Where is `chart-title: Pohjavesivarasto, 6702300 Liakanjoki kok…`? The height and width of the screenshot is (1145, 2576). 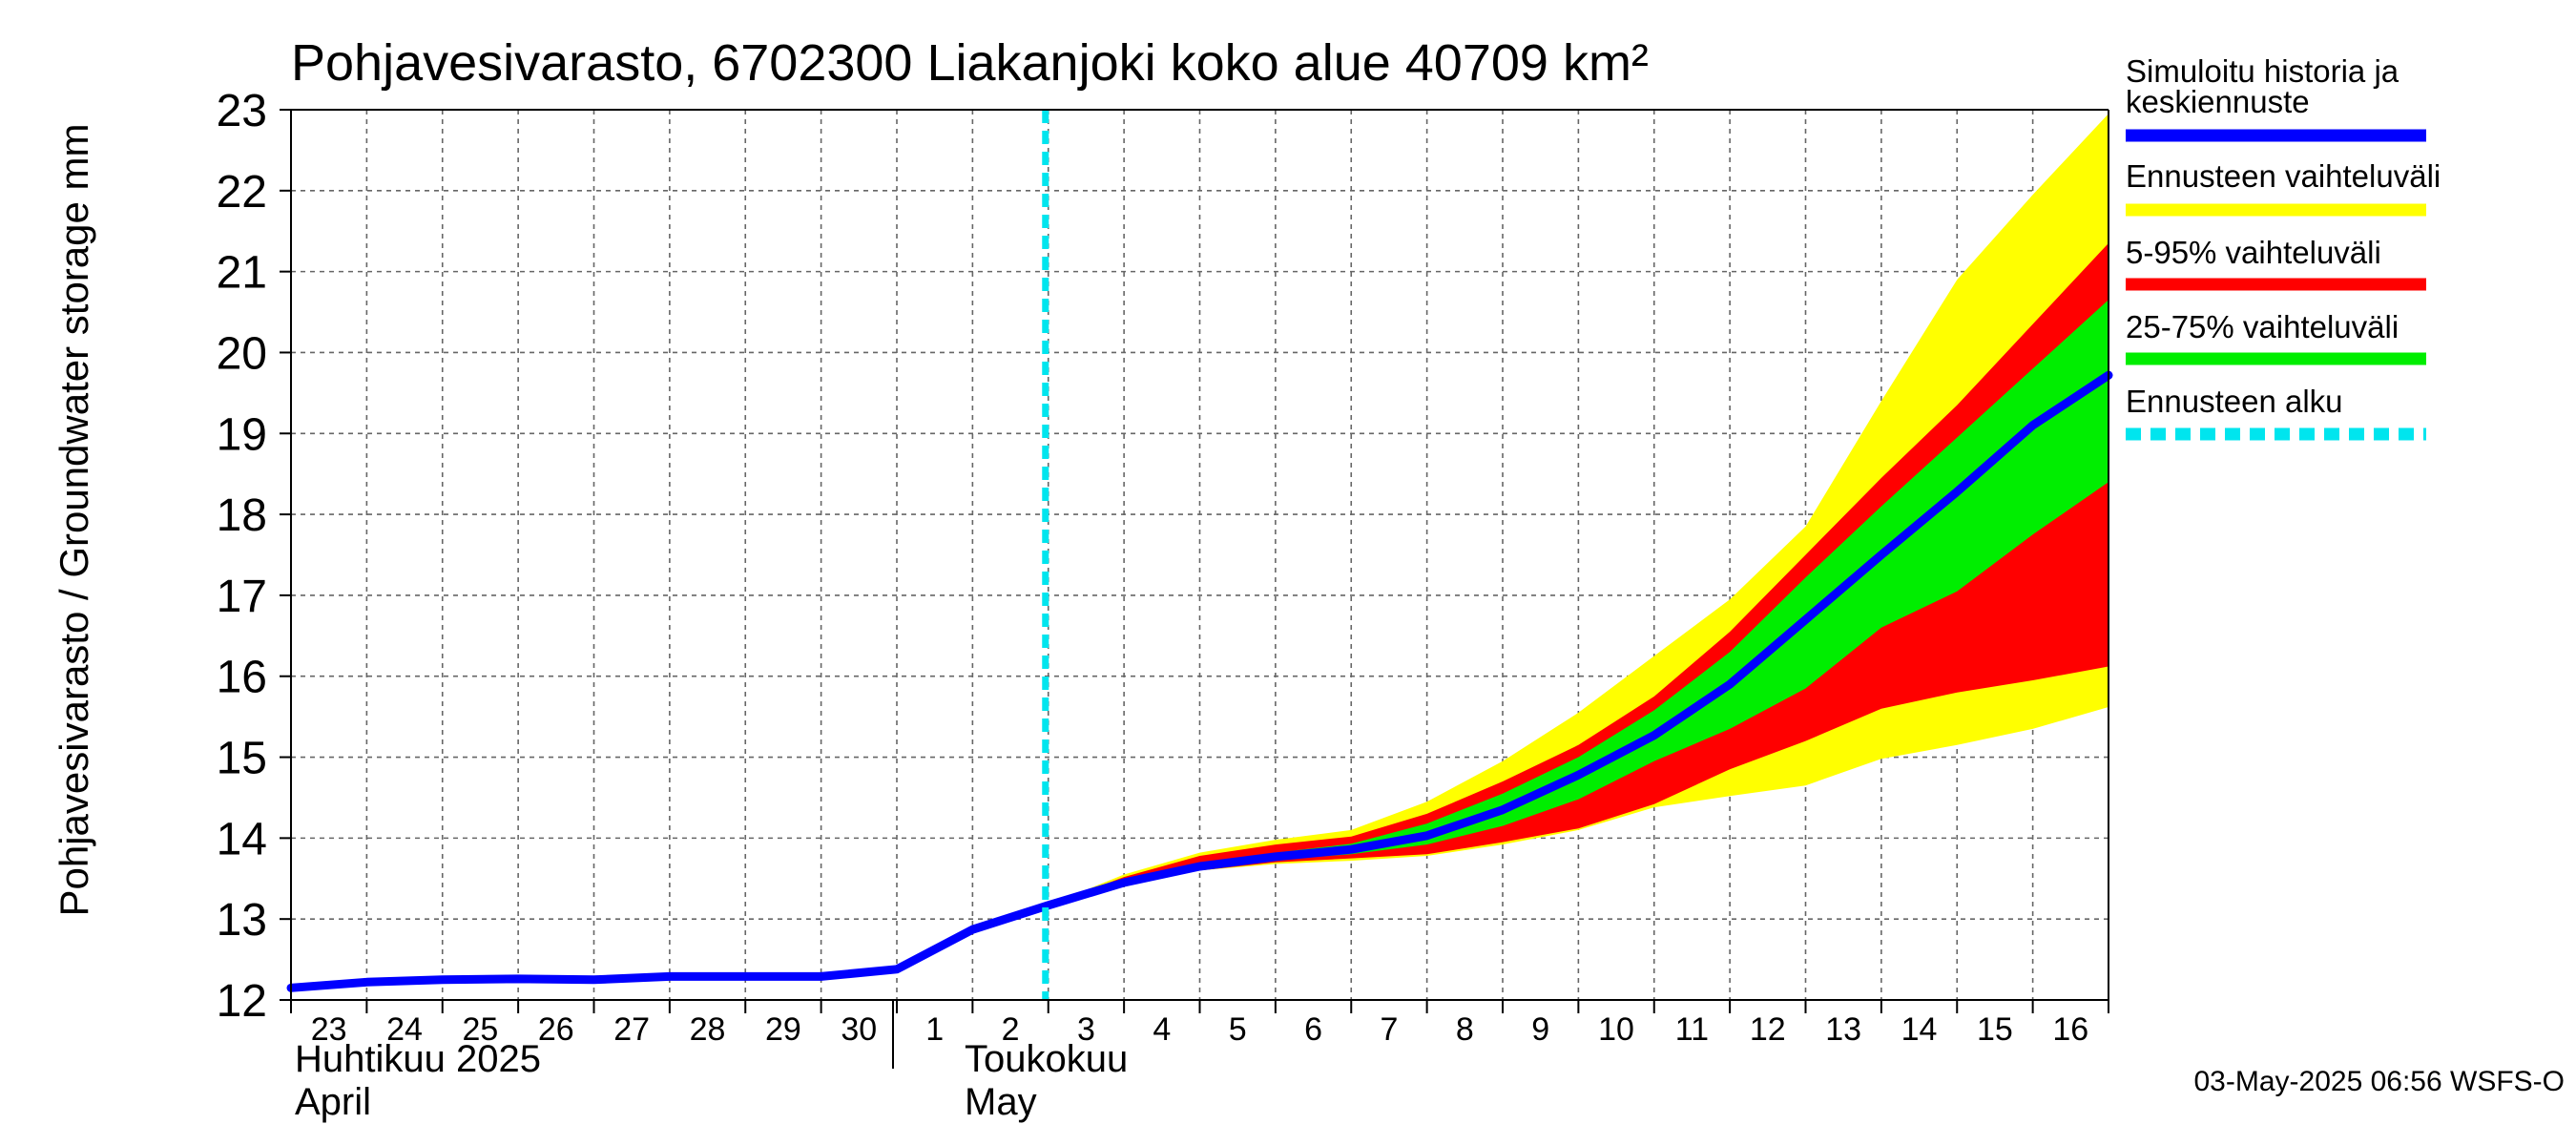 chart-title: Pohjavesivarasto, 6702300 Liakanjoki kok… is located at coordinates (970, 63).